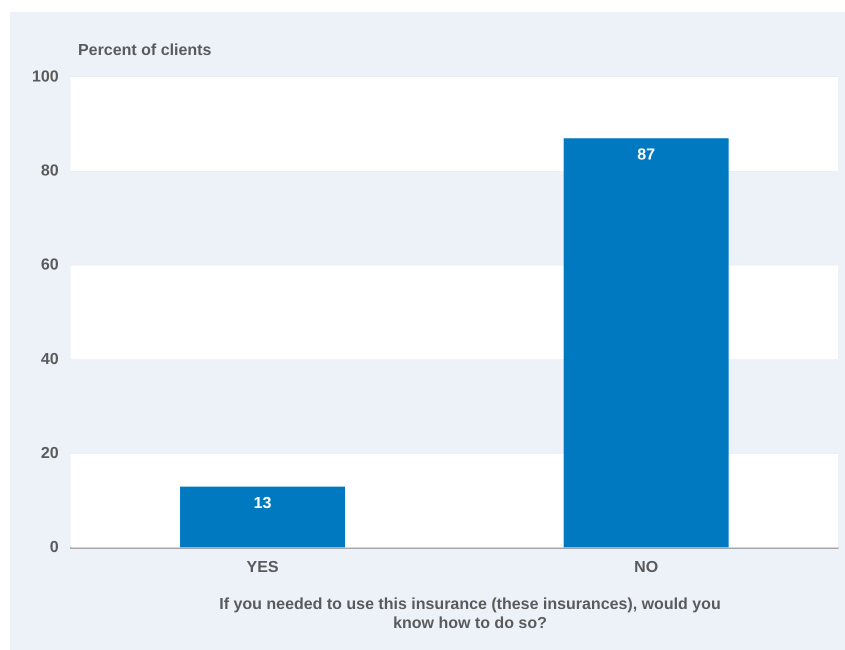 Image resolution: width=845 pixels, height=650 pixels. What do you see at coordinates (646, 567) in the screenshot?
I see `x-tick-label: NO` at bounding box center [646, 567].